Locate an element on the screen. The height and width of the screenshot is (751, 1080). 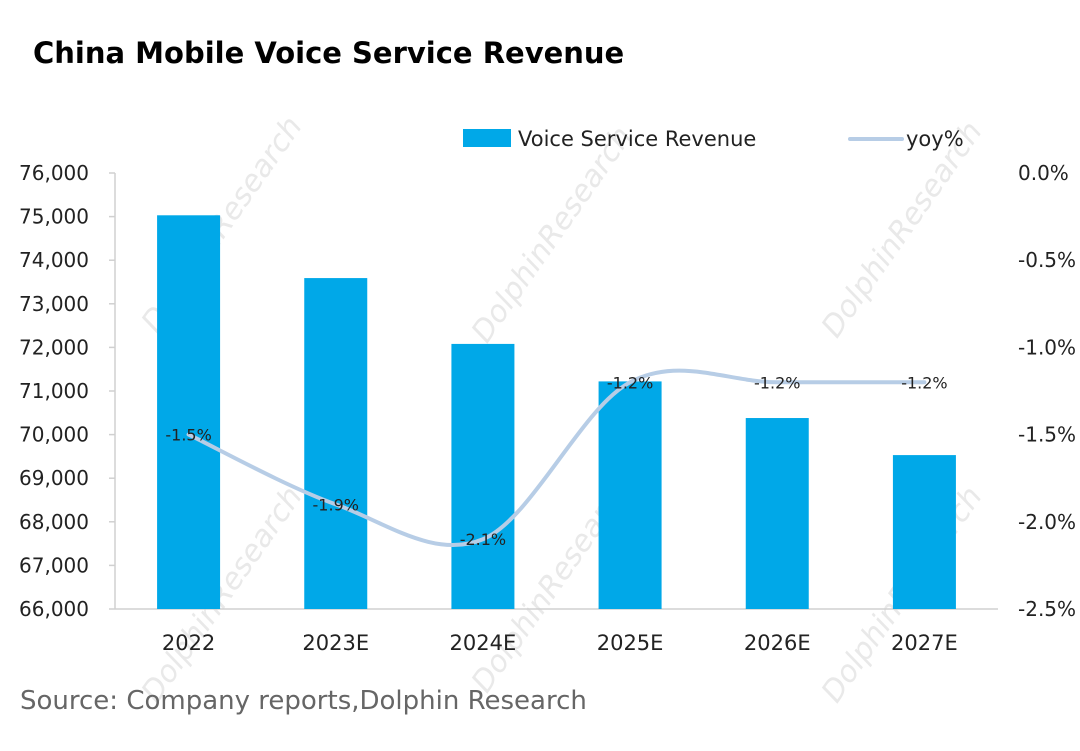
left-tick-label: 69,000 is located at coordinates (54, 478).